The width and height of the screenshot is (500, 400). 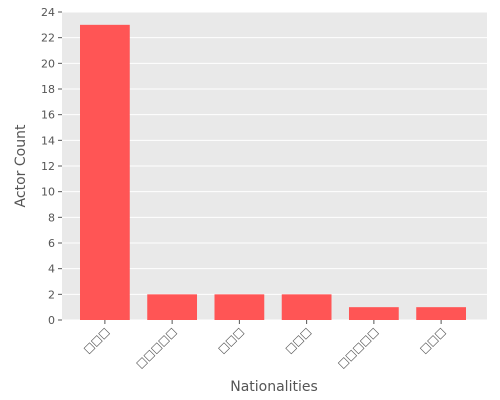 I want to click on x-axis-ticks: □□□ □□□□□ □□□ □□□ □□□□□ □□□, so click(x=264, y=345).